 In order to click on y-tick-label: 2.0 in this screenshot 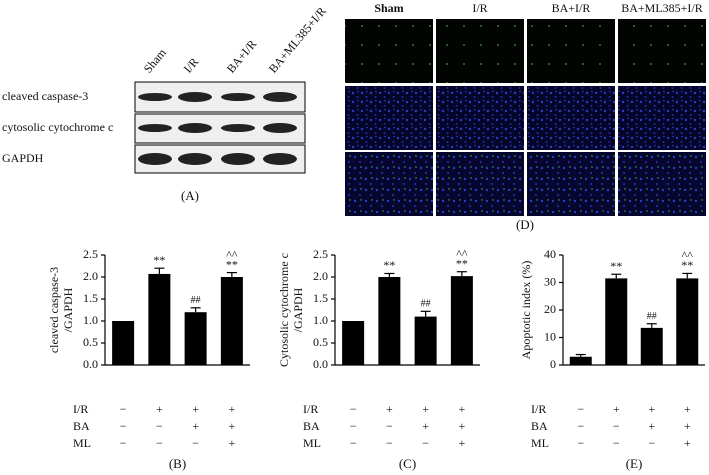, I will do `click(90, 276)`.